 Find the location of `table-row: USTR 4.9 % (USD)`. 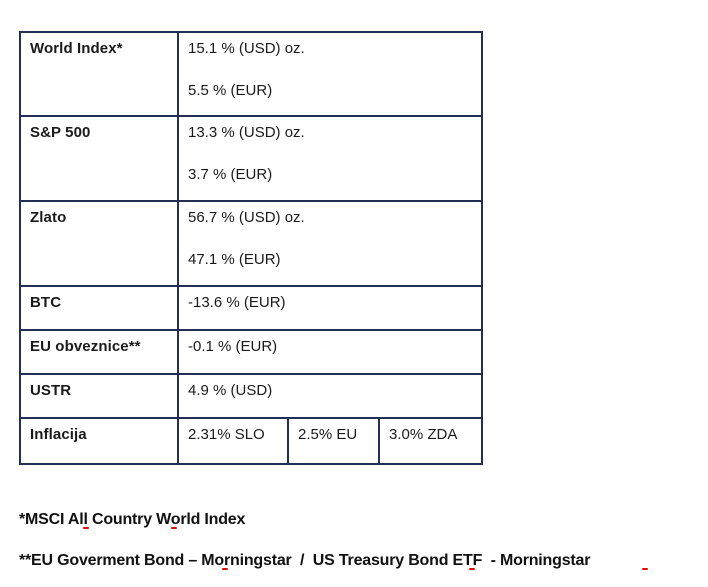

table-row: USTR 4.9 % (USD) is located at coordinates (251, 396).